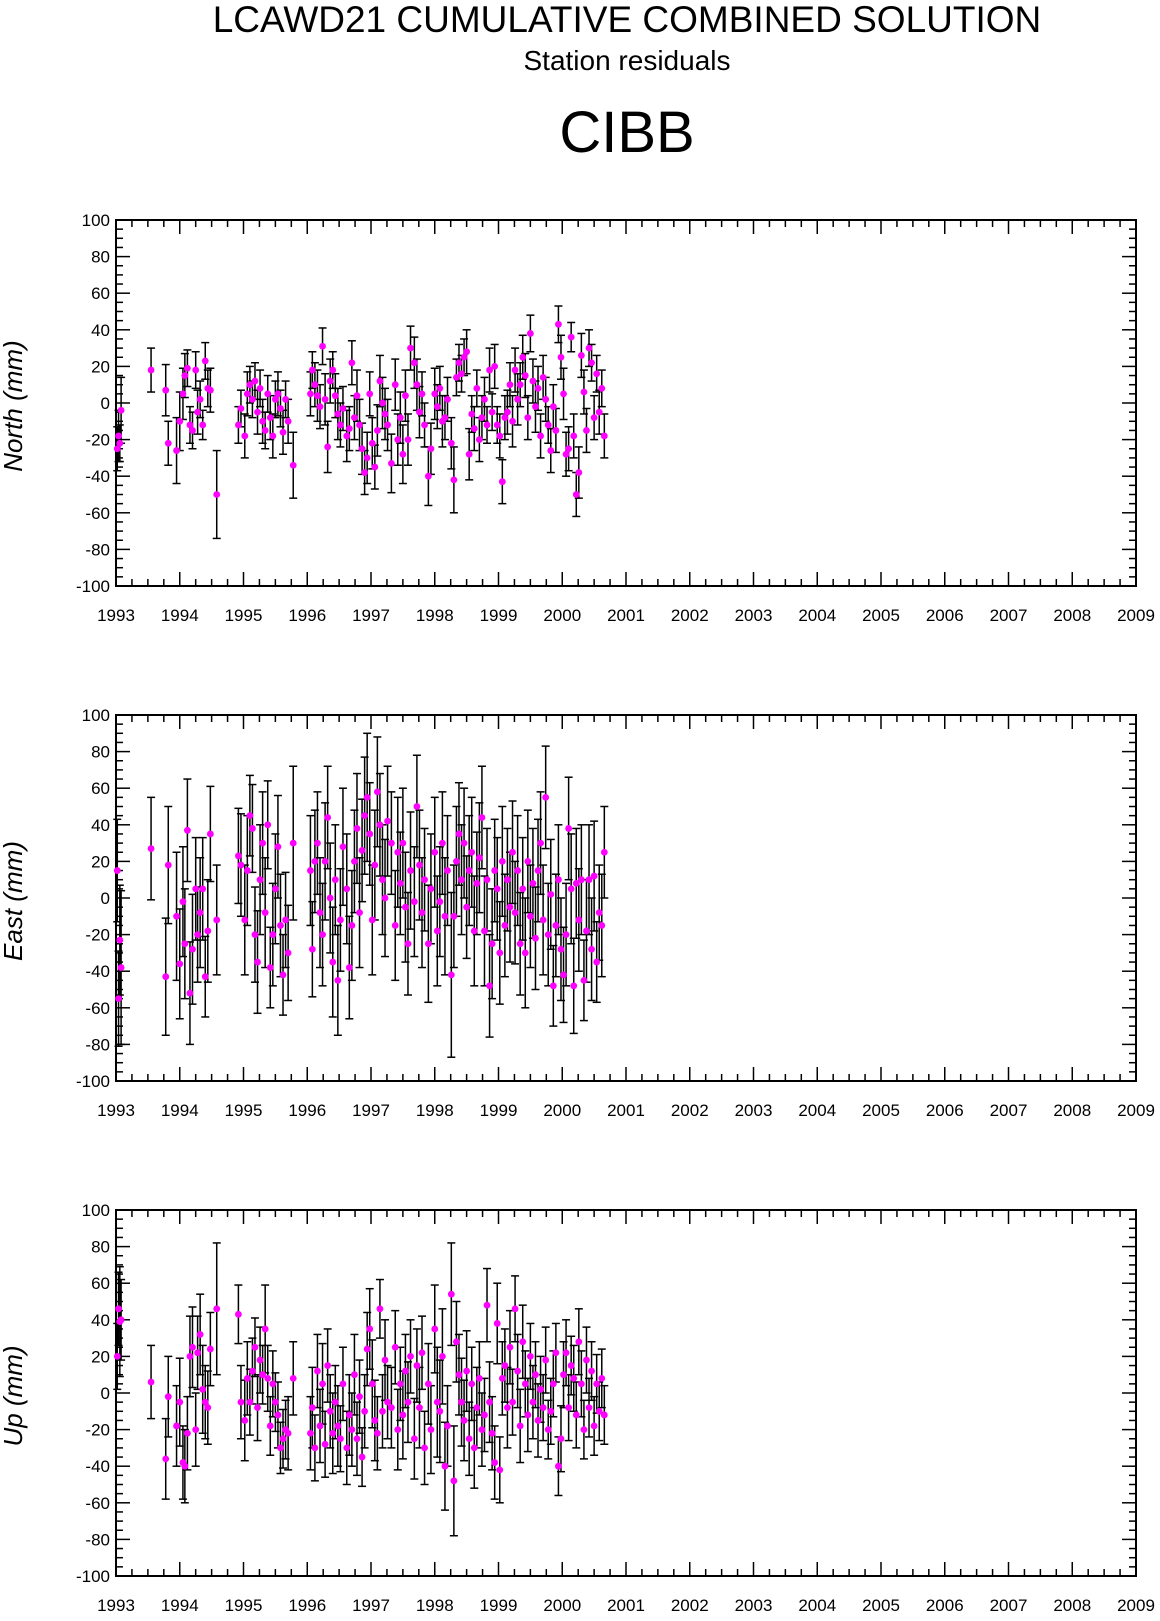  Describe the element at coordinates (945, 1110) in the screenshot. I see `east-xtick-label: 2006` at that location.